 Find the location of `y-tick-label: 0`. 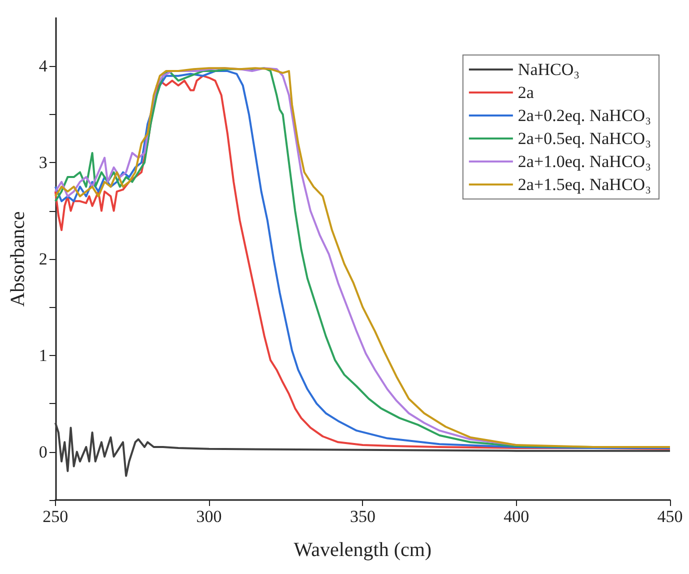

y-tick-label: 0 is located at coordinates (43, 452).